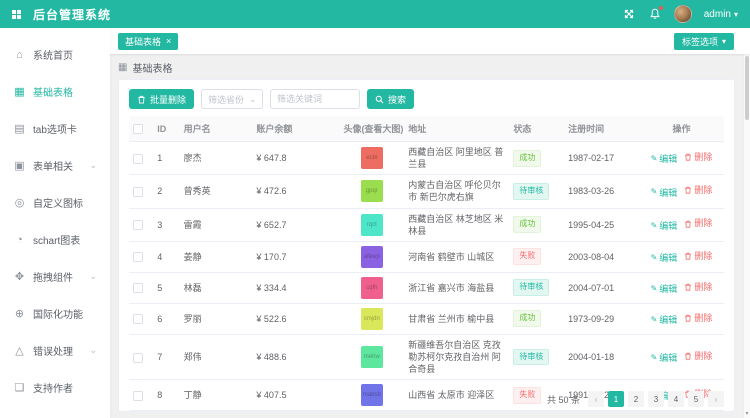 This screenshot has height=418, width=750. I want to click on tab-basic-table: 基础表格 ×, so click(148, 41).